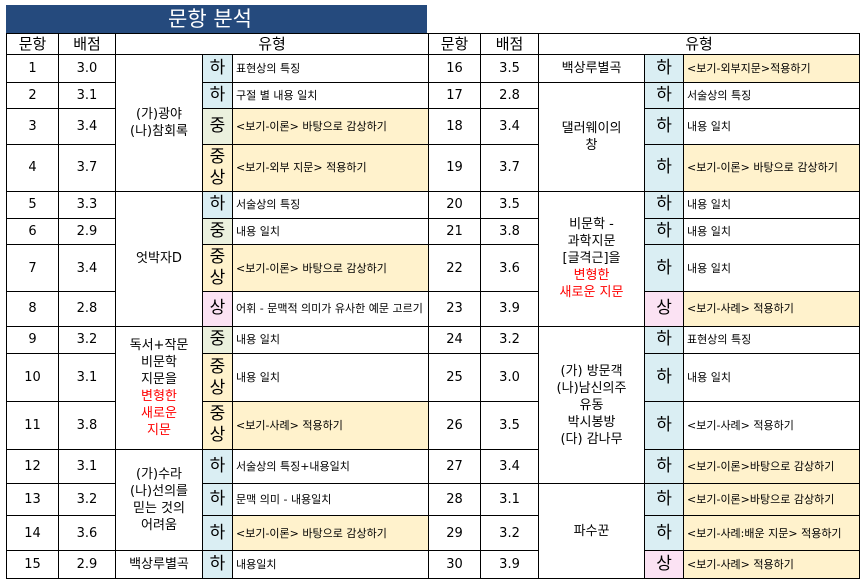 The height and width of the screenshot is (584, 862). I want to click on item-number: 11, so click(32, 425).